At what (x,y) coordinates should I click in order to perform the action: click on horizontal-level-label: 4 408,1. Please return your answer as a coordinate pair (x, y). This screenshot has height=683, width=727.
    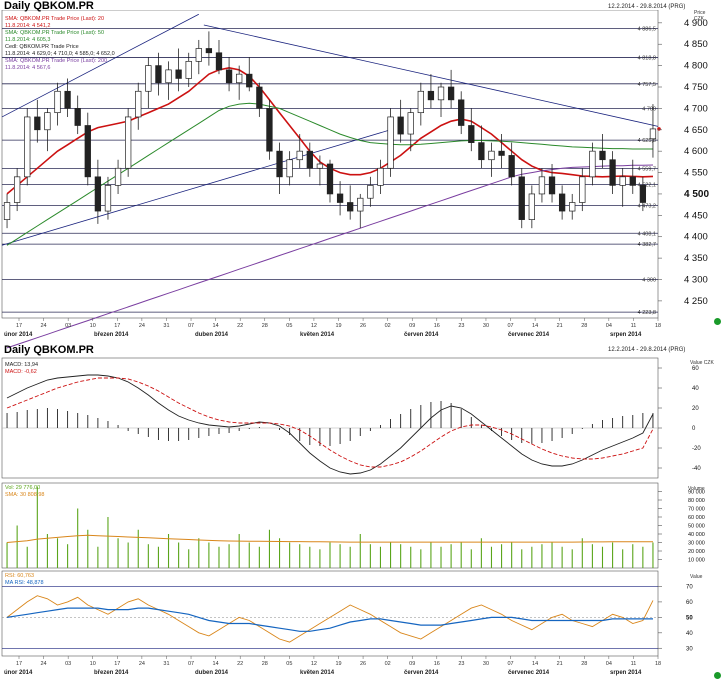
    Looking at the image, I should click on (647, 234).